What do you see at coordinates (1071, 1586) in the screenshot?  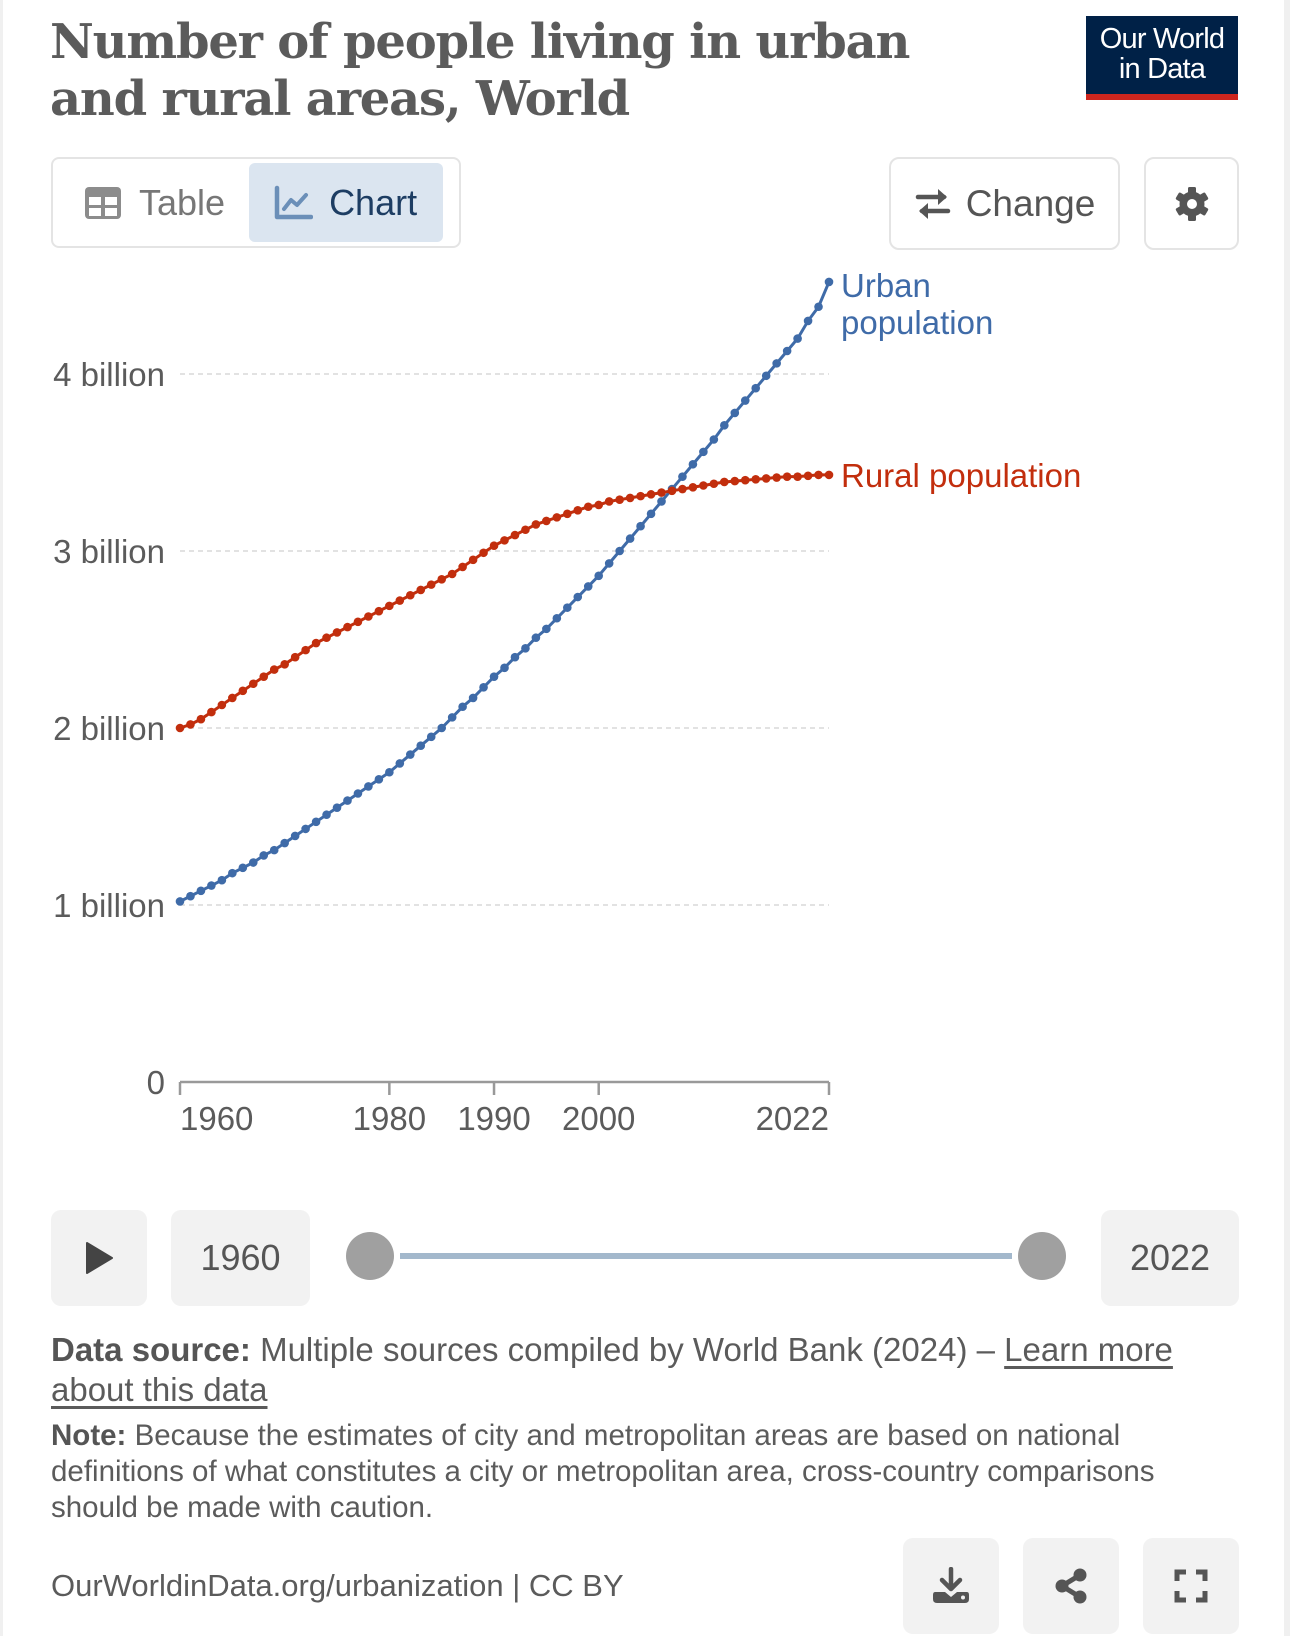 I see `share-button` at bounding box center [1071, 1586].